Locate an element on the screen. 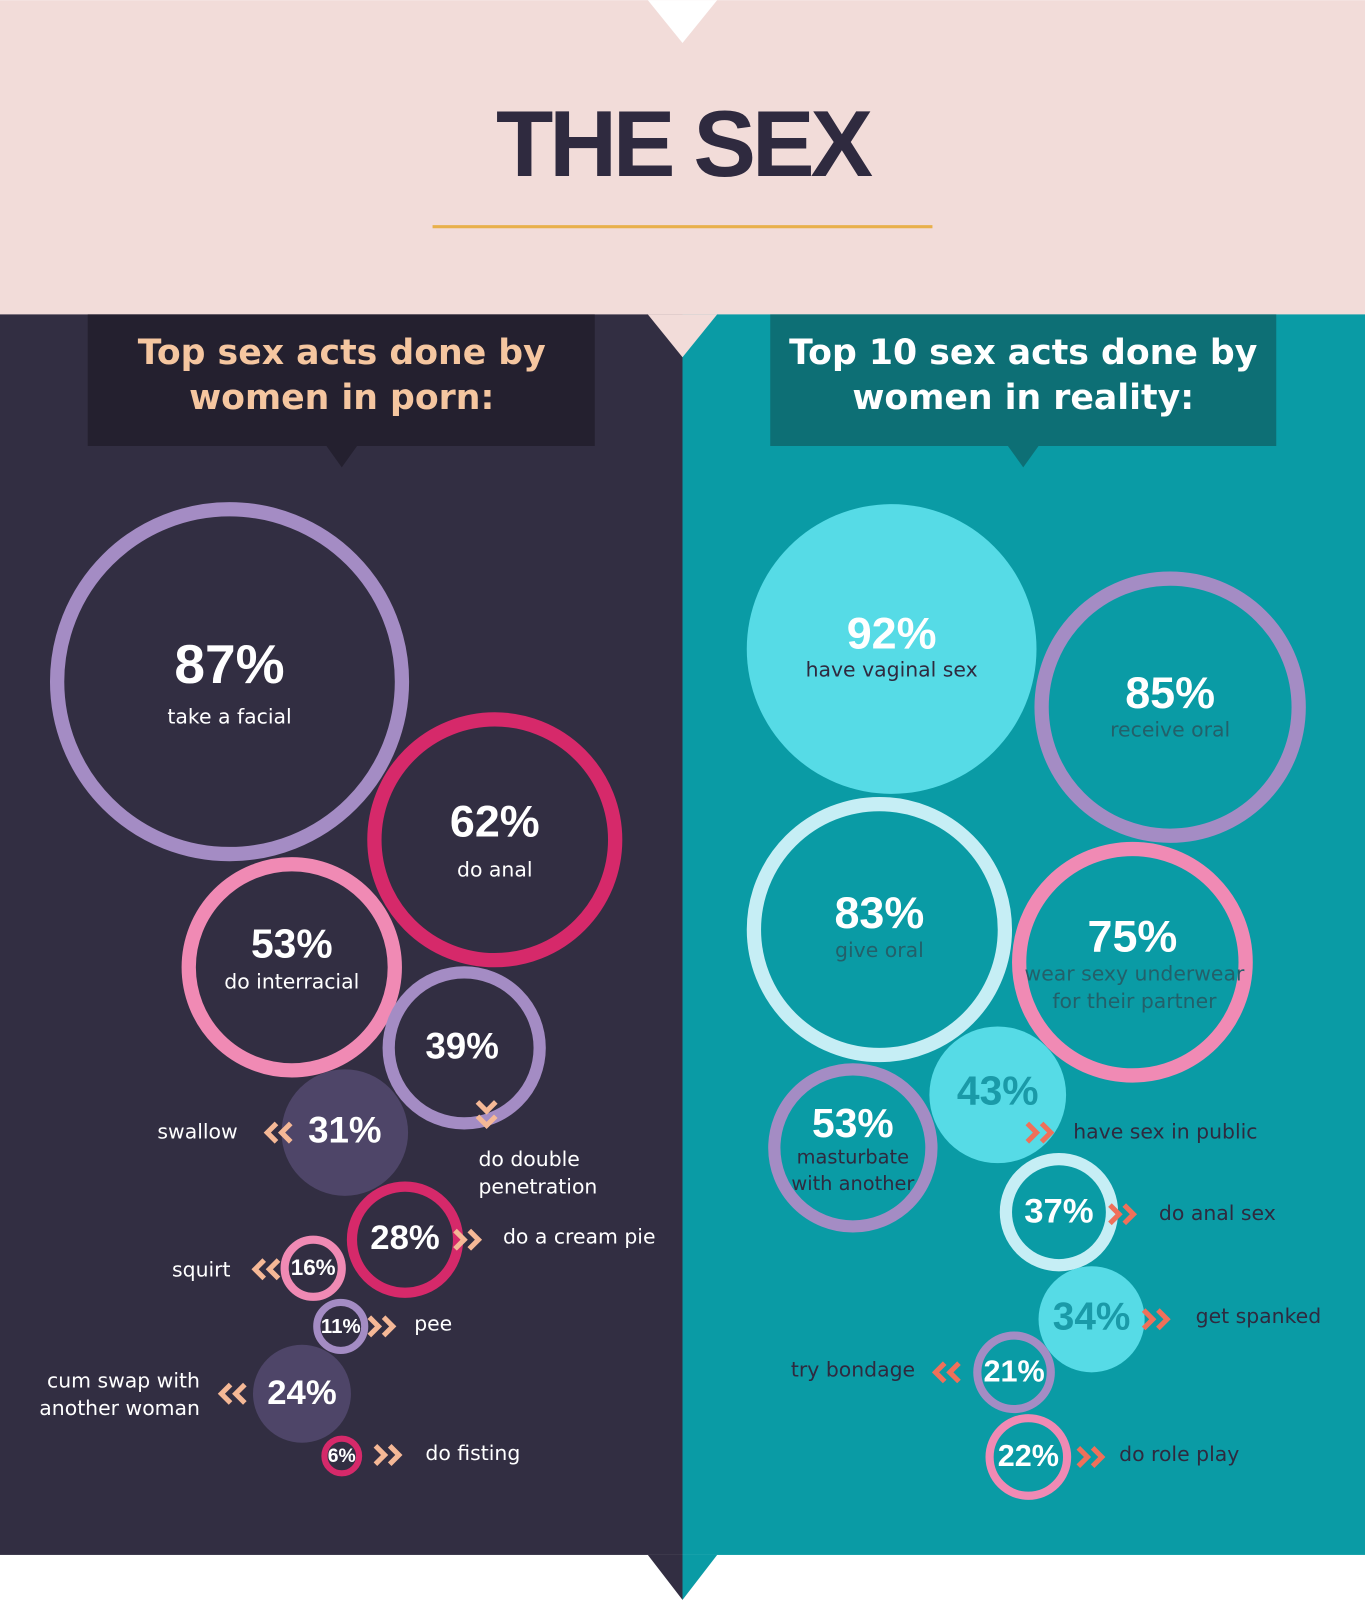  bubble-label: try bondage is located at coordinates (853, 1369).